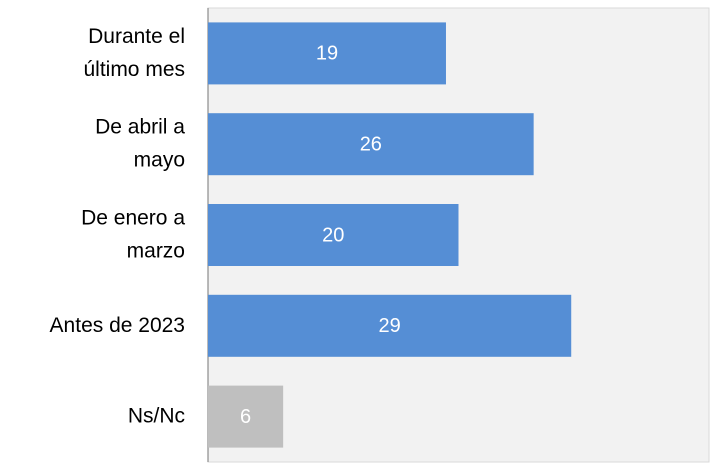  I want to click on data-label: 29, so click(389, 326).